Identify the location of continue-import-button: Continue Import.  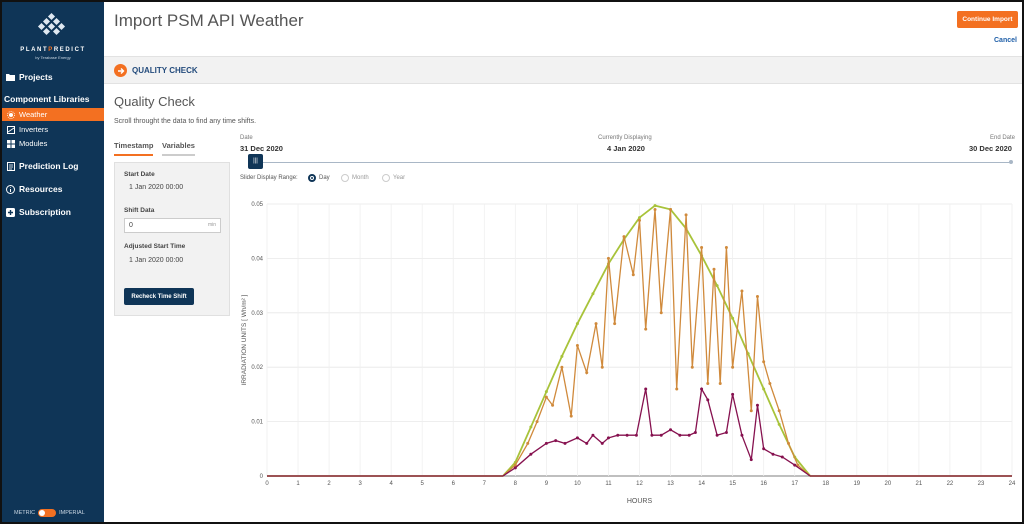
(987, 19).